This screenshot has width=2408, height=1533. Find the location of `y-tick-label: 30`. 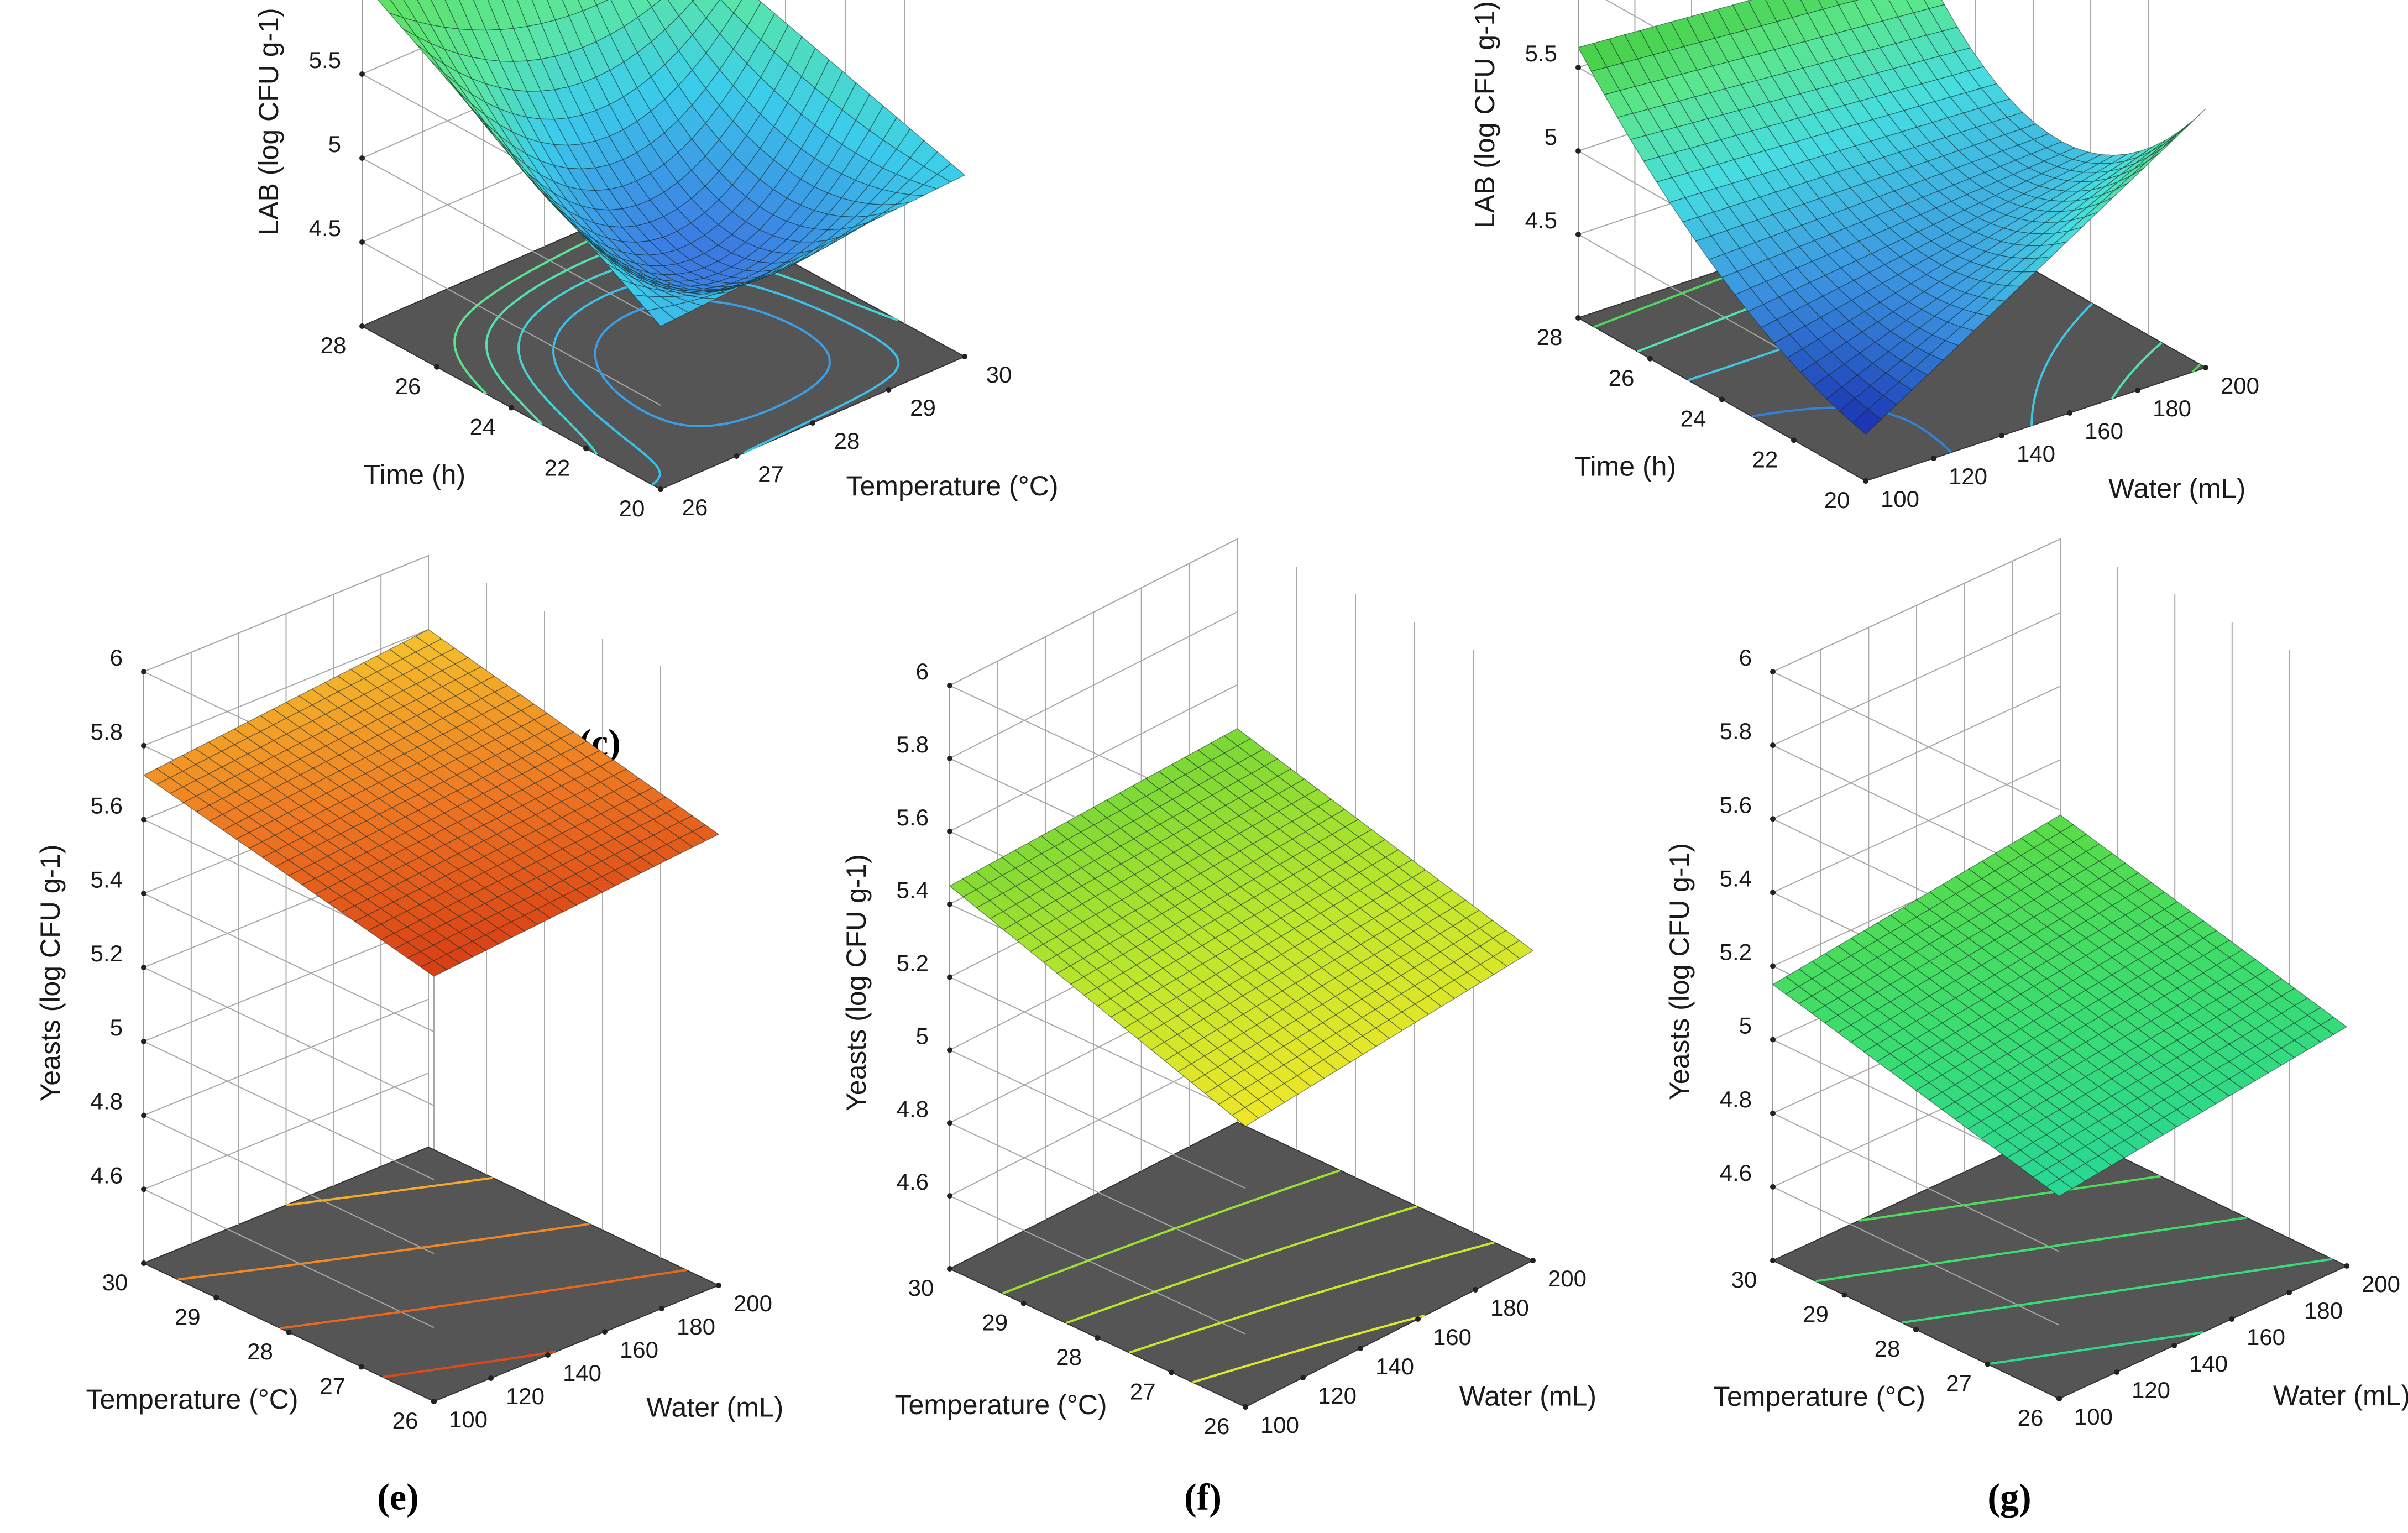

y-tick-label: 30 is located at coordinates (999, 375).